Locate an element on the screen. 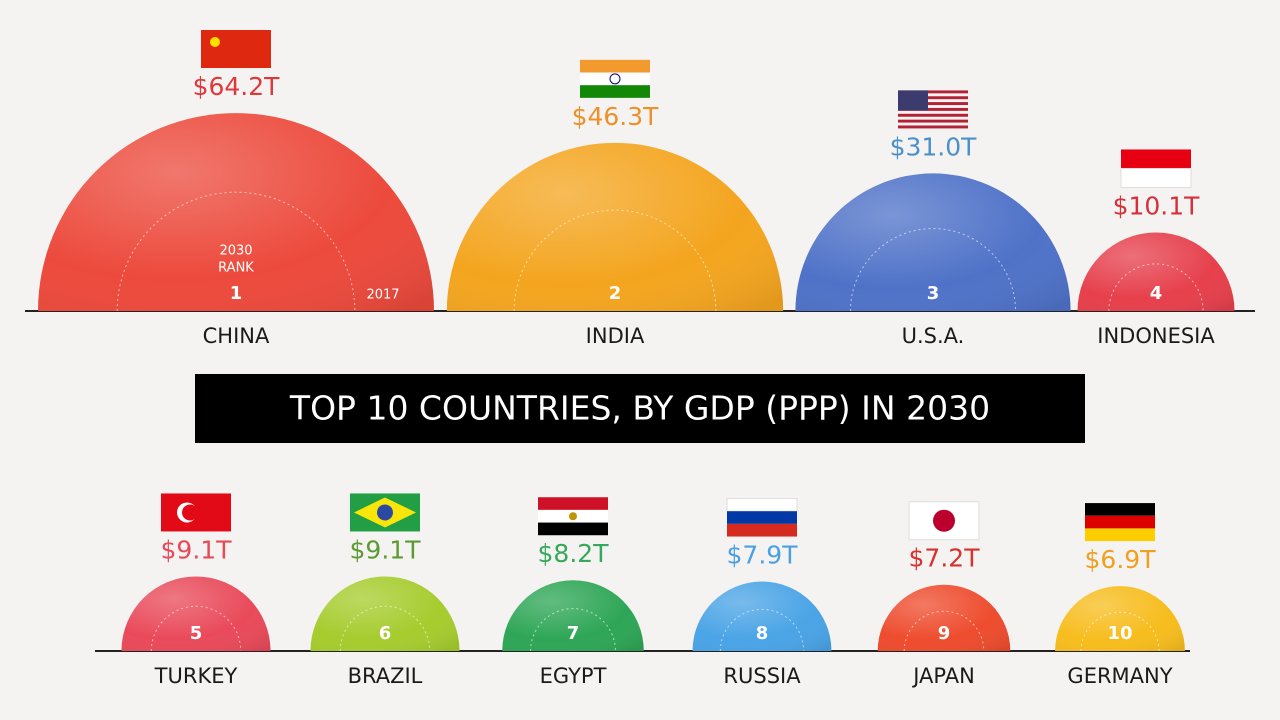 This screenshot has width=1280, height=720. category-label: JAPAN is located at coordinates (943, 676).